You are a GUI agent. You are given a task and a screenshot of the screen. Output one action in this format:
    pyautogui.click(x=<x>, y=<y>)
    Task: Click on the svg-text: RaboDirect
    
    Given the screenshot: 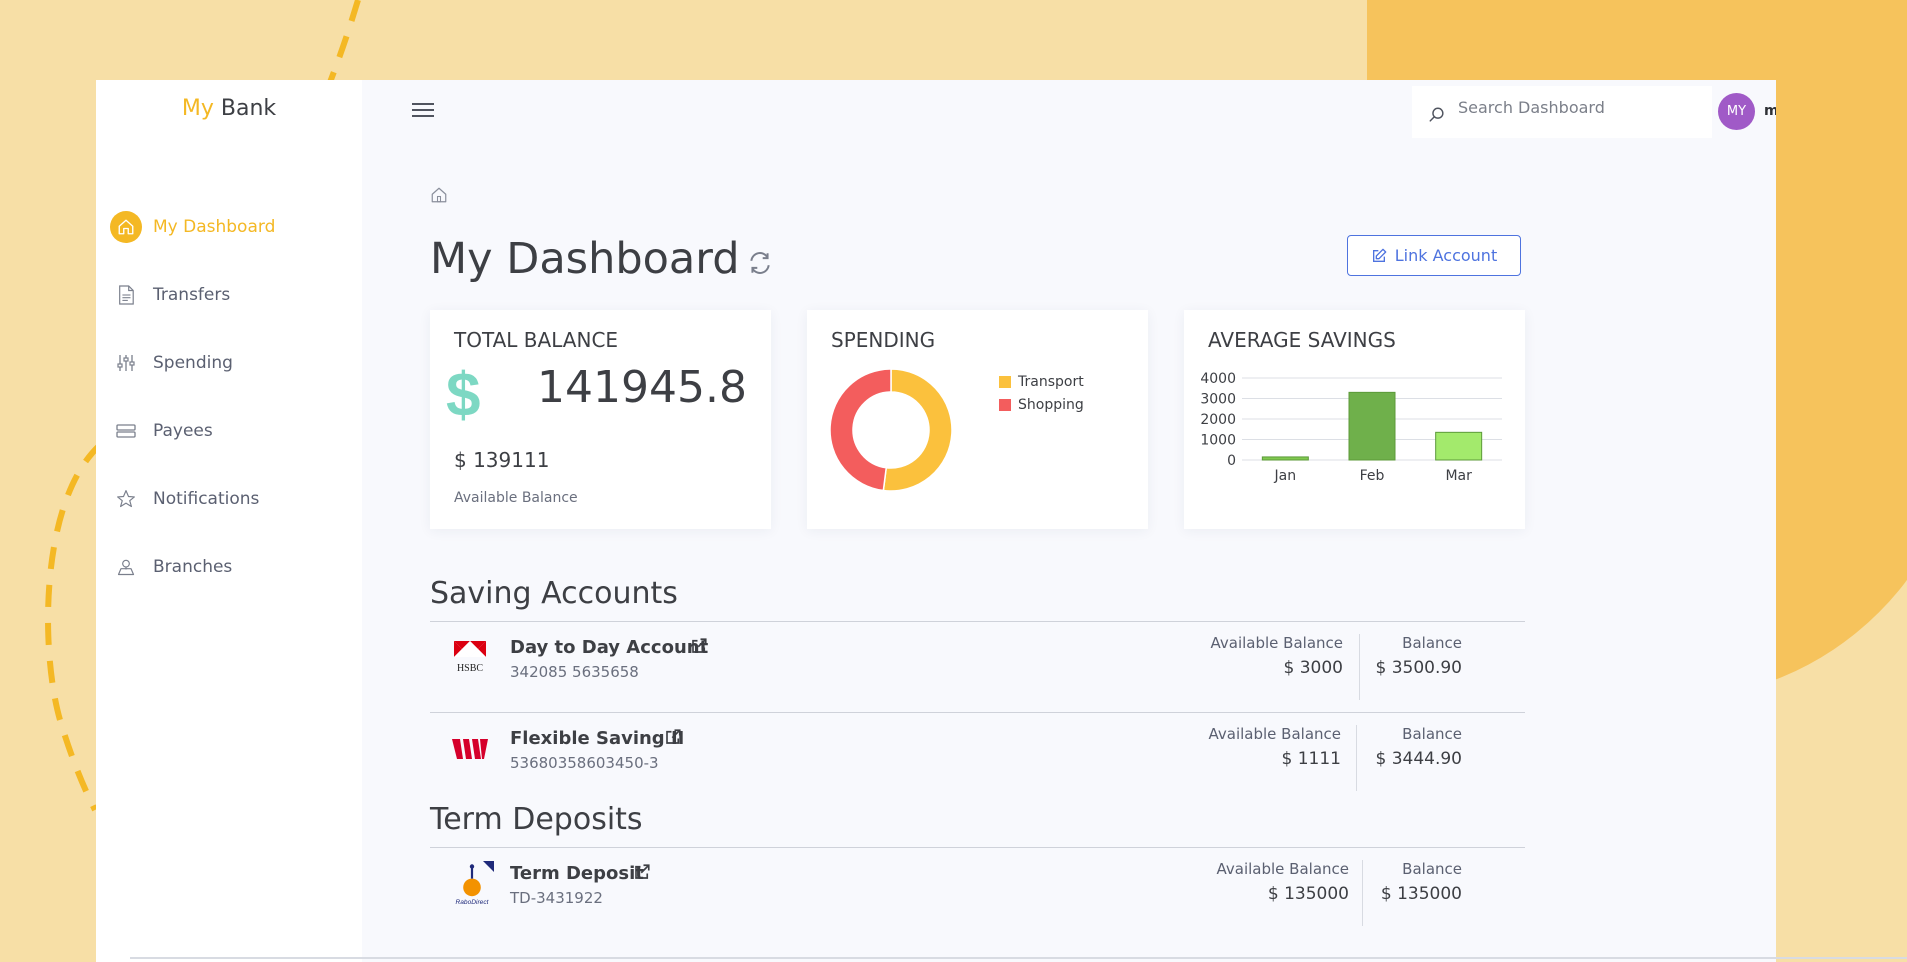 What is the action you would take?
    pyautogui.click(x=473, y=902)
    